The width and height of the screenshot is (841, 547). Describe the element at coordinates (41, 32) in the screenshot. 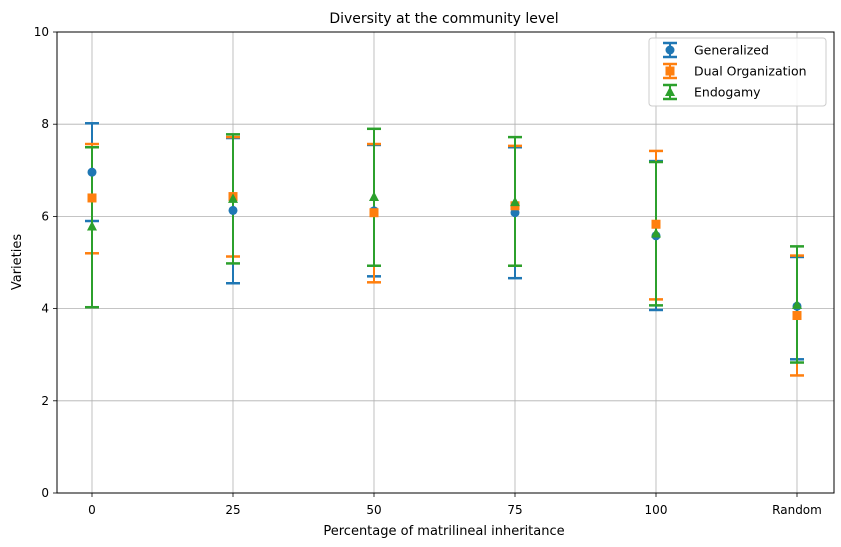

I see `y-tick-label: 10` at that location.